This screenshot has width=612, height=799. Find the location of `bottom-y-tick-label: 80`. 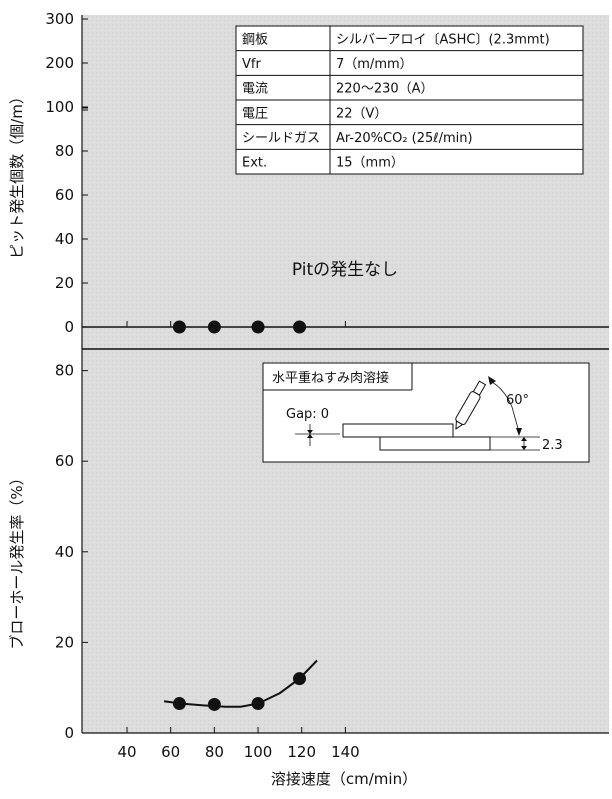

bottom-y-tick-label: 80 is located at coordinates (64, 371).